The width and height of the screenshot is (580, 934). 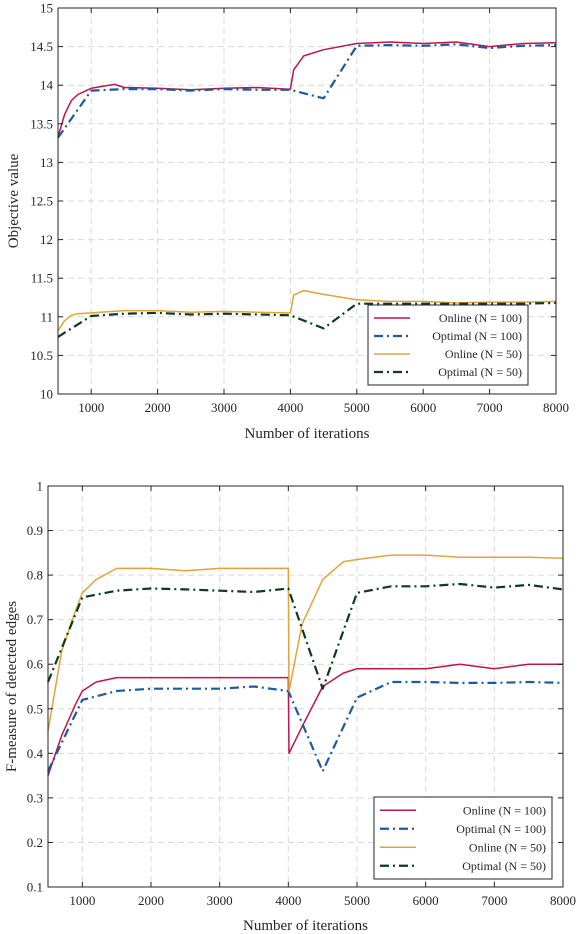 I want to click on y-tick-label: 0.6, so click(x=35, y=664).